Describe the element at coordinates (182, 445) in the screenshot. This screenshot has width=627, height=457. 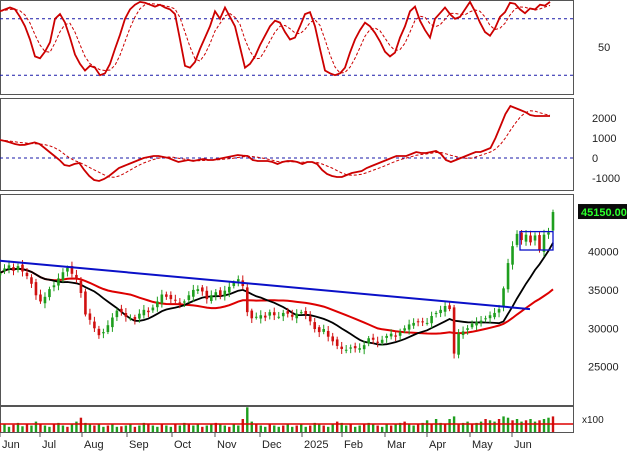
I see `x-tick-label: Oct` at that location.